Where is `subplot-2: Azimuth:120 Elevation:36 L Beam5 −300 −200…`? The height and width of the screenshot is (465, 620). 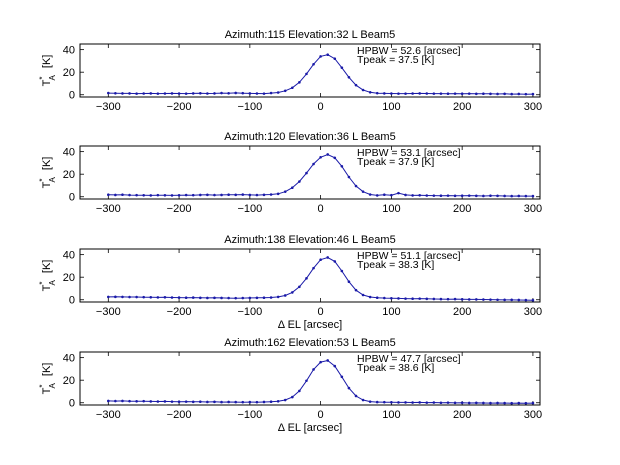
subplot-2: Azimuth:120 Elevation:36 L Beam5 −300 −200… is located at coordinates (290, 173).